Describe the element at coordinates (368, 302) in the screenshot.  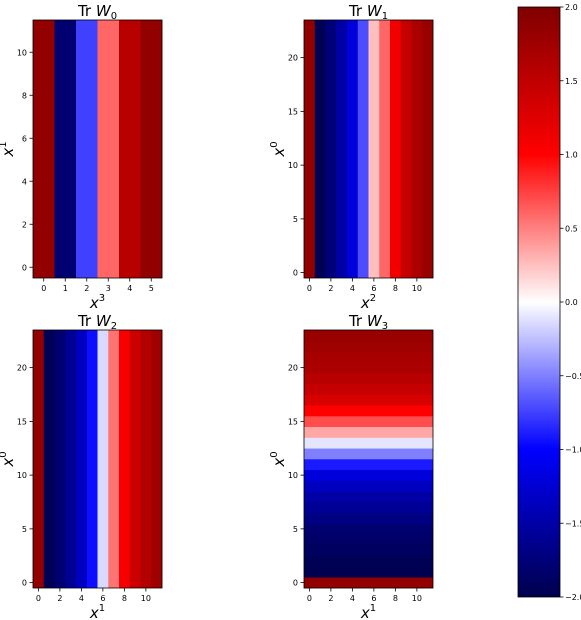
I see `x-axis-label: x2` at that location.